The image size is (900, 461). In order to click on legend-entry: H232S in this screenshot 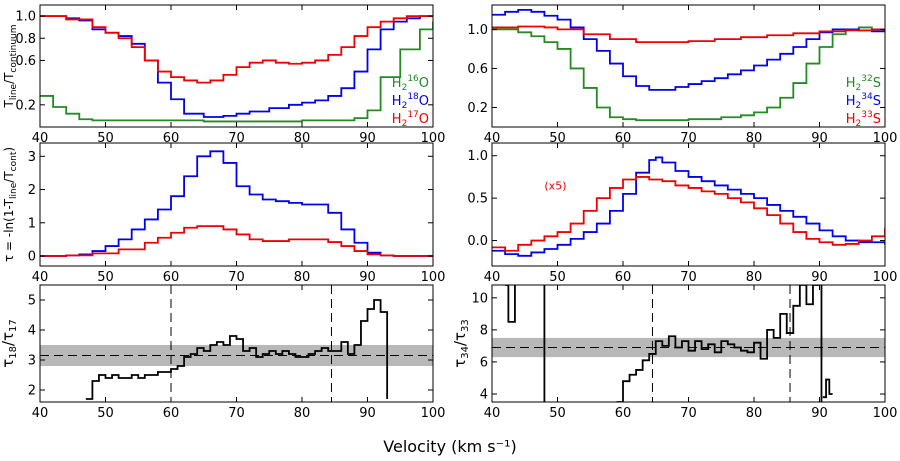, I will do `click(863, 83)`.